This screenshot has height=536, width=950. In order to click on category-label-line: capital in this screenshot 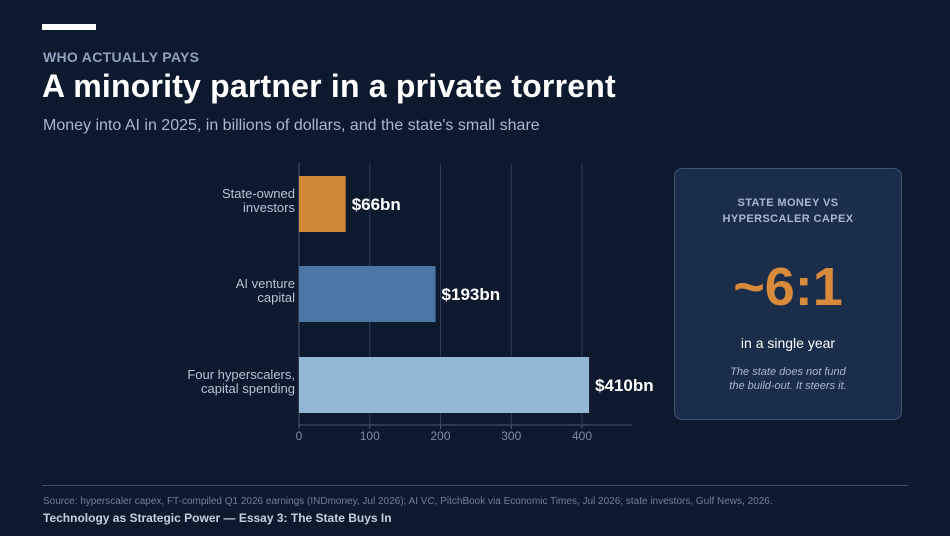, I will do `click(276, 297)`.